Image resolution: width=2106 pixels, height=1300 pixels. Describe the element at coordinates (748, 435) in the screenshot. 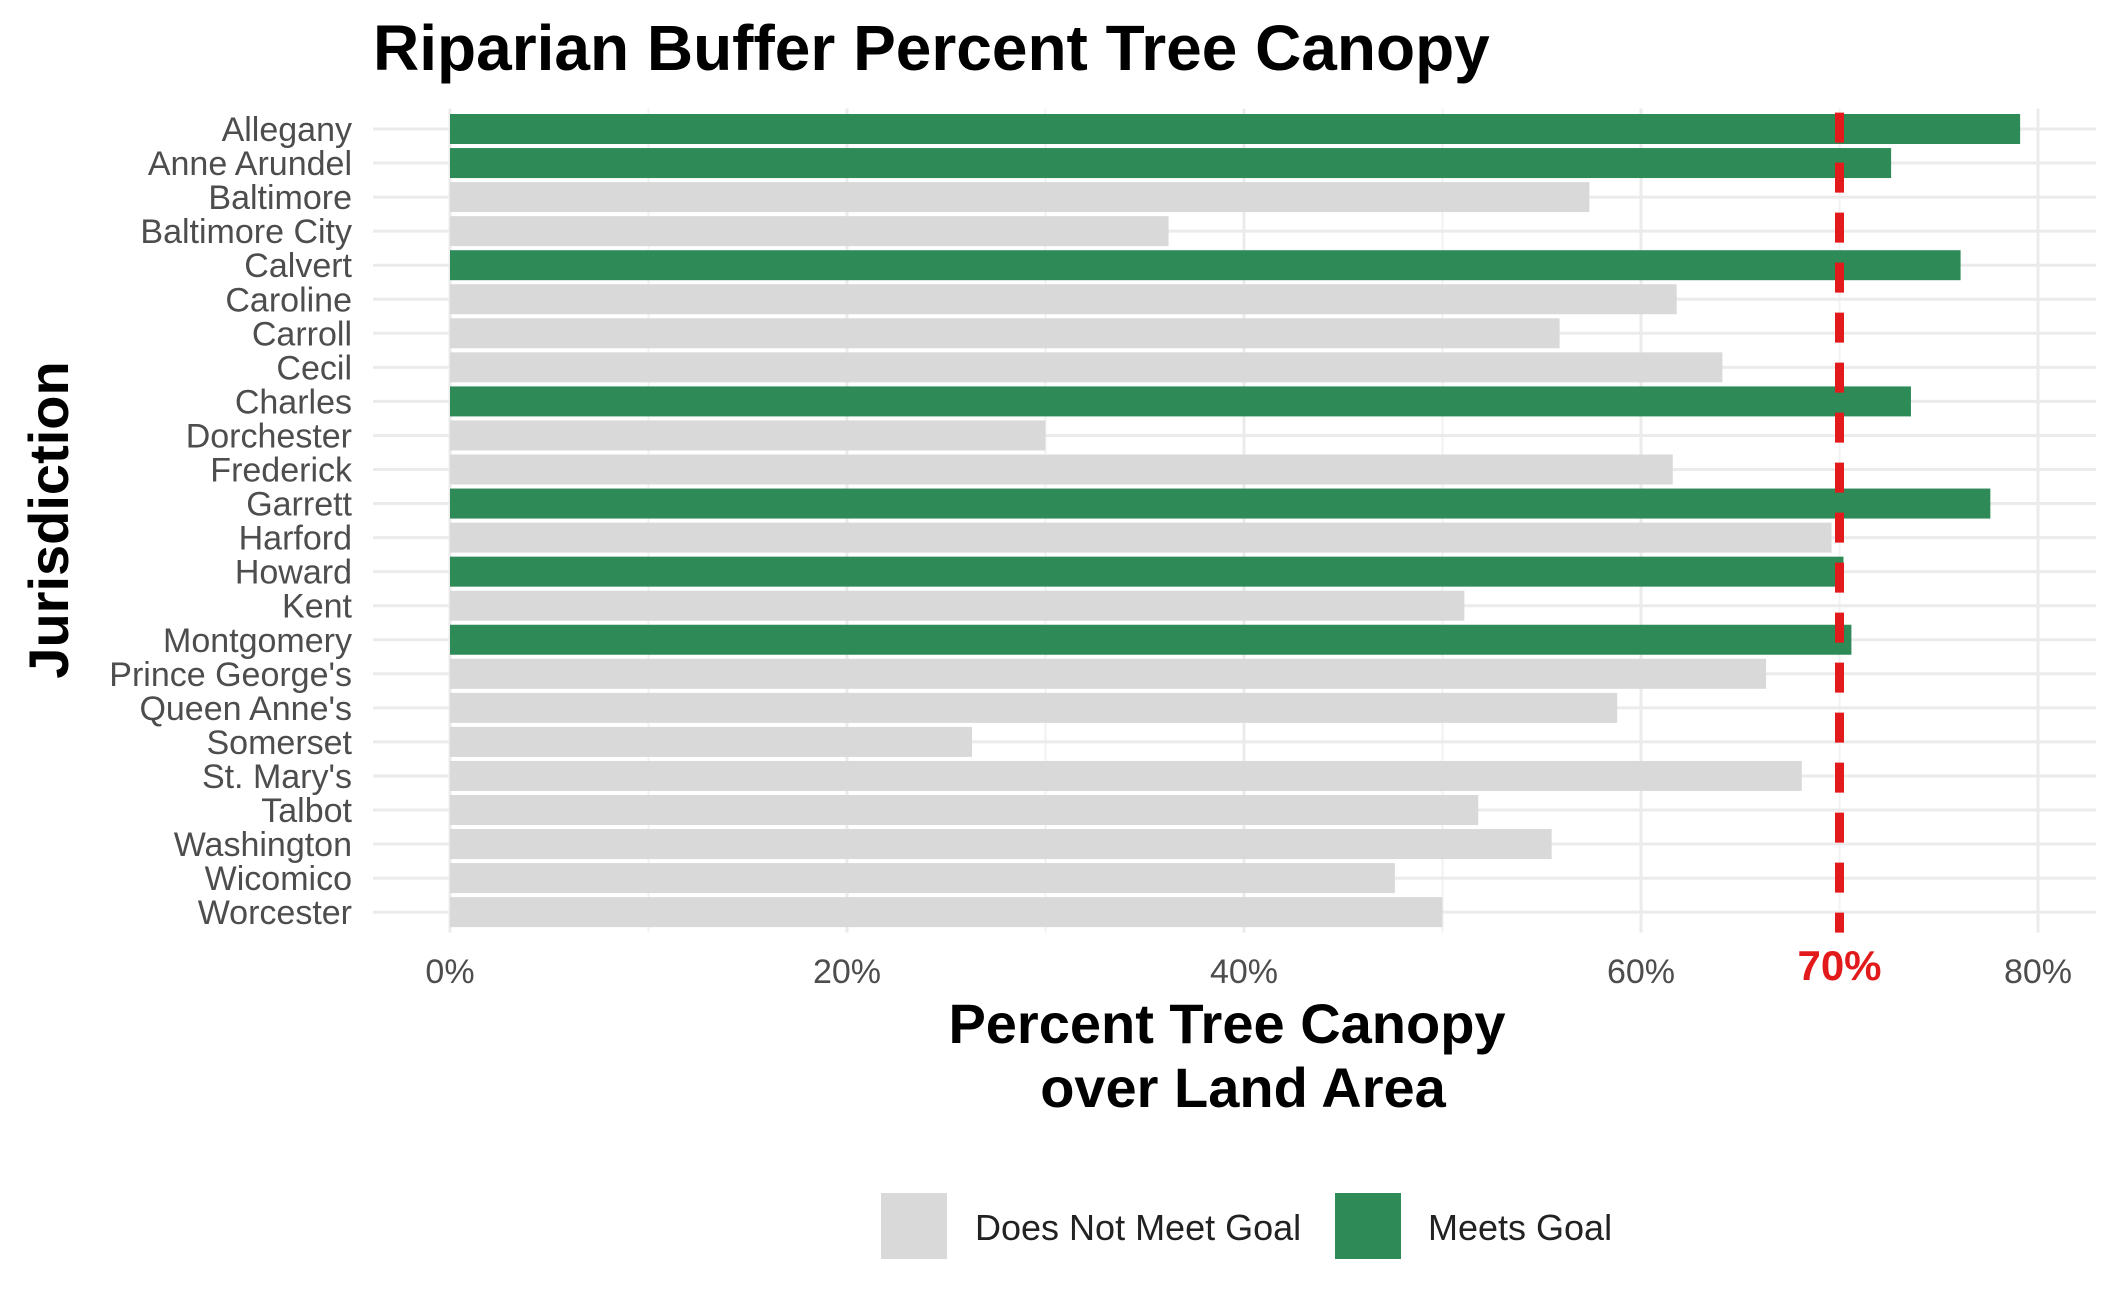

I see `bar-dorchester` at that location.